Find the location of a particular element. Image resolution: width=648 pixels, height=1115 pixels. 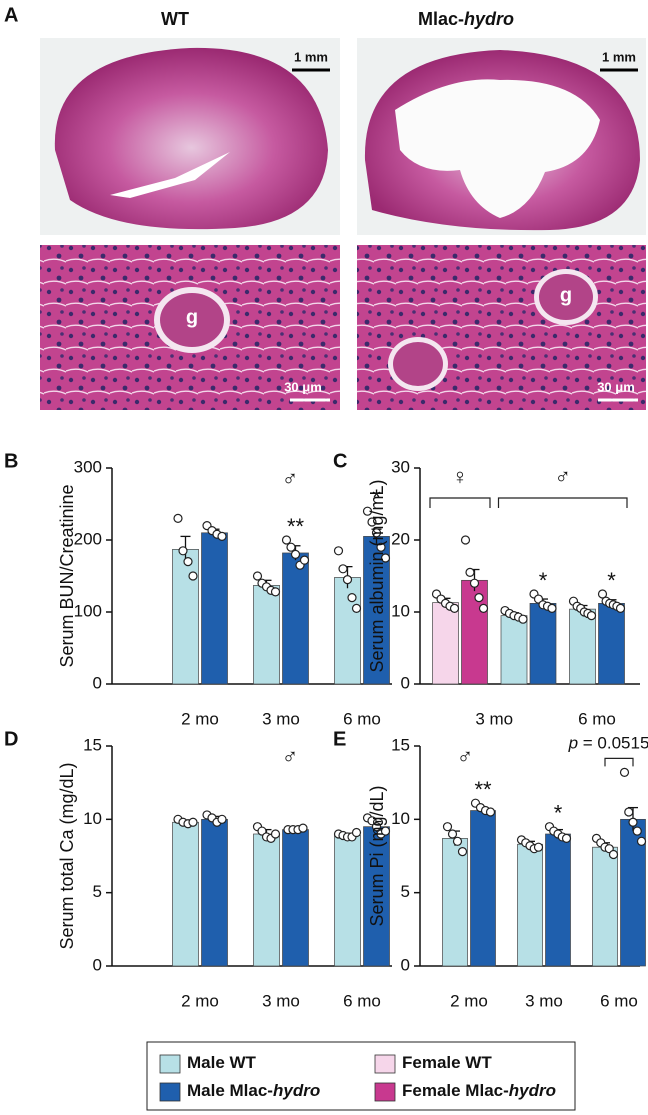

legend-box is located at coordinates (361, 1076).